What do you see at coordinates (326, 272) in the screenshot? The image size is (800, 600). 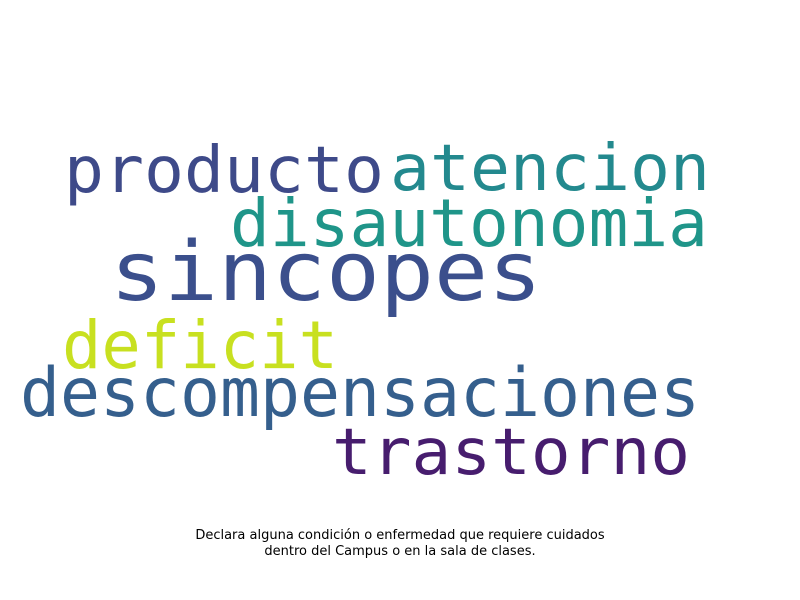 I see `word-sincopes: sincopes` at bounding box center [326, 272].